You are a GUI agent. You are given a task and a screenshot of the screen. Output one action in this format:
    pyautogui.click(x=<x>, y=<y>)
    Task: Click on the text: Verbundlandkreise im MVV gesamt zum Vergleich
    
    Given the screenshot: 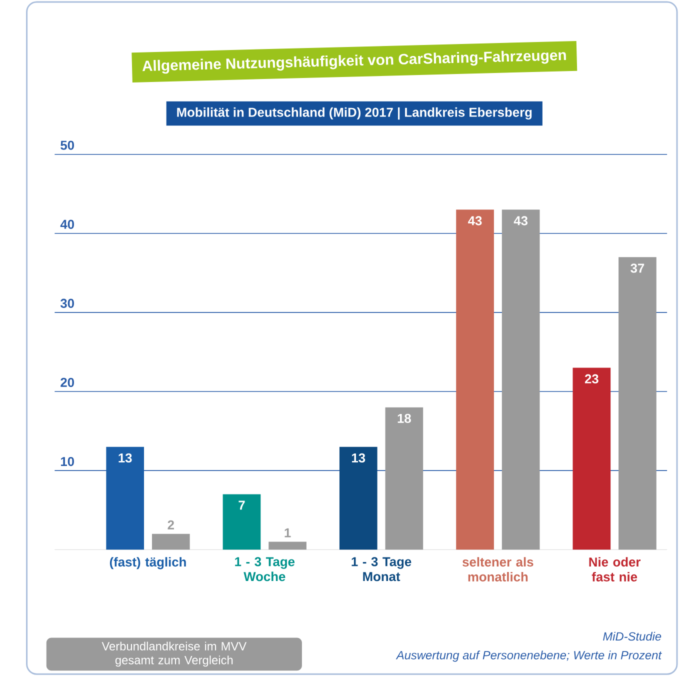 What is the action you would take?
    pyautogui.click(x=174, y=654)
    